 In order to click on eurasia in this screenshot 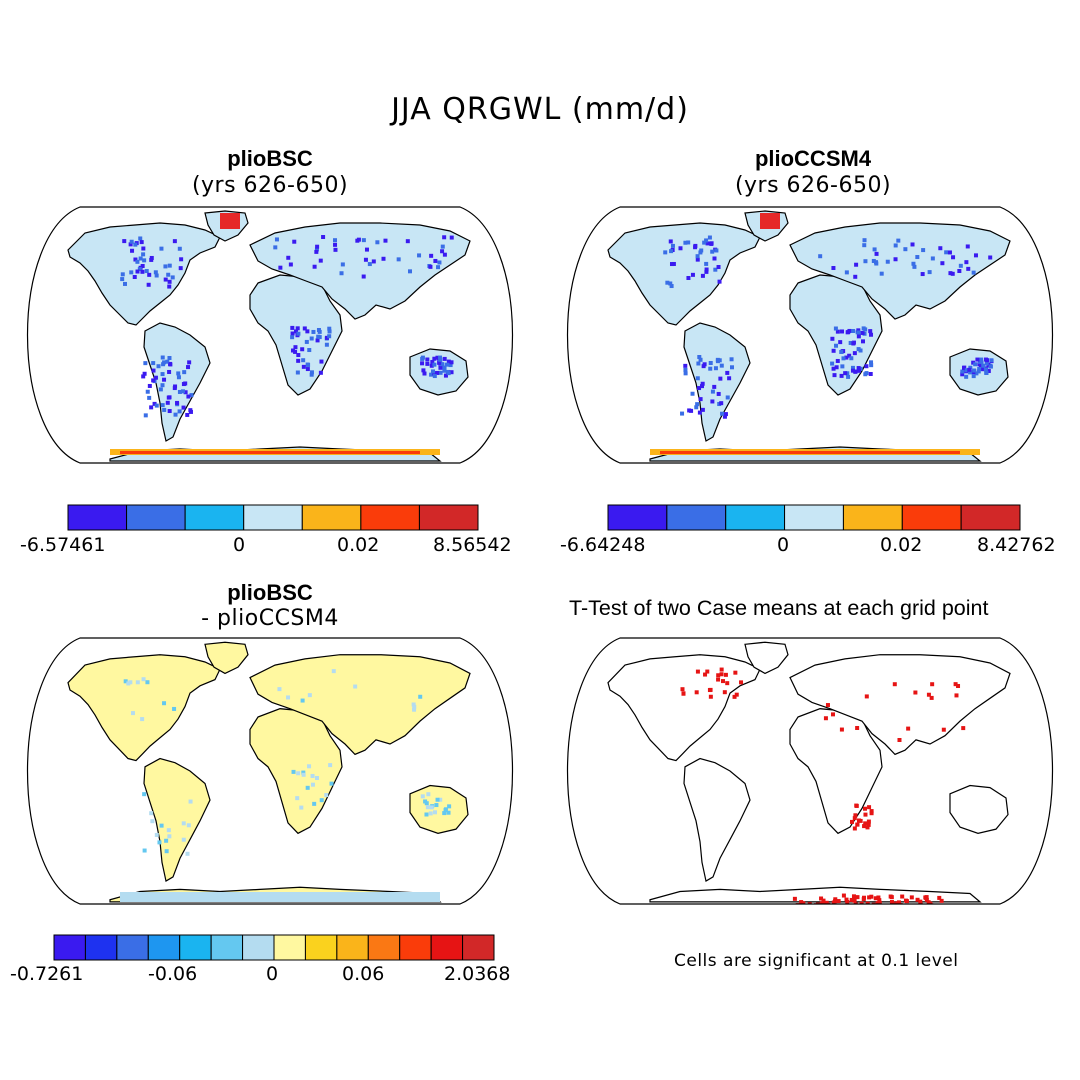, I will do `click(900, 271)`.